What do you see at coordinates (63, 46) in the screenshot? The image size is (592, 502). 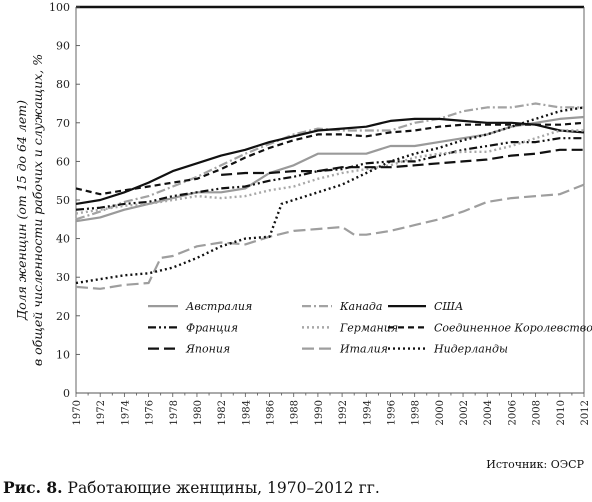 I see `y-tick-label: 90` at bounding box center [63, 46].